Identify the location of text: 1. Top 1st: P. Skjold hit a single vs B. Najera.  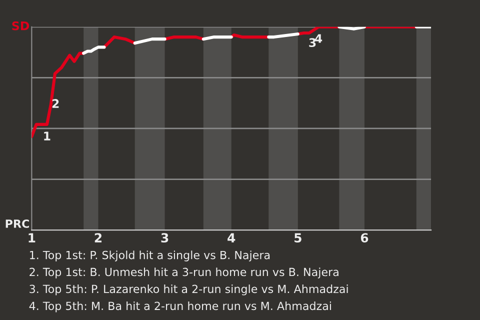
(150, 256).